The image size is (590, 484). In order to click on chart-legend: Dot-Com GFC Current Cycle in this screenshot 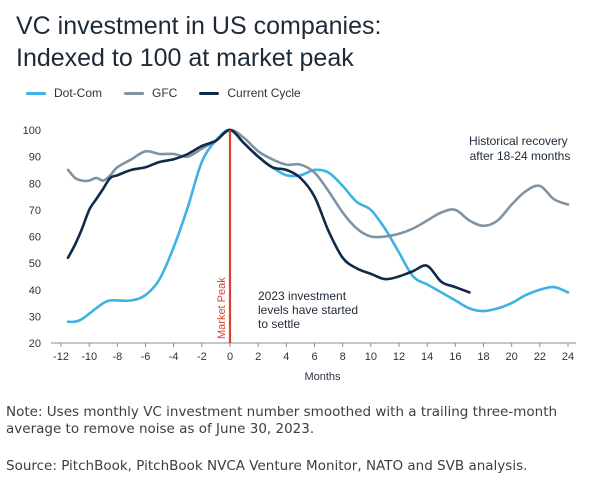, I will do `click(163, 93)`.